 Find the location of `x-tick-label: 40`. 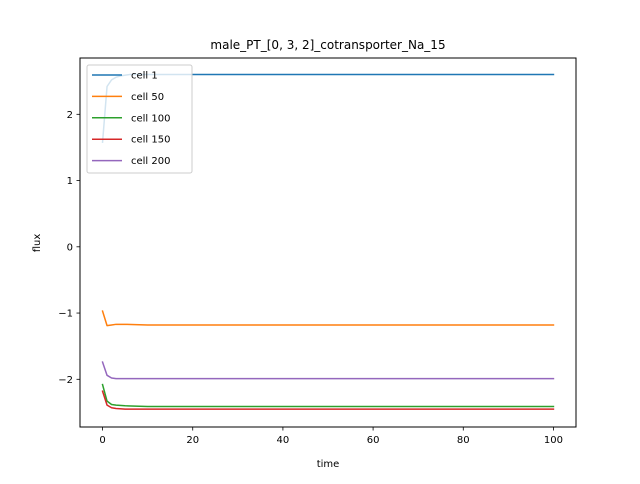

x-tick-label: 40 is located at coordinates (283, 440).